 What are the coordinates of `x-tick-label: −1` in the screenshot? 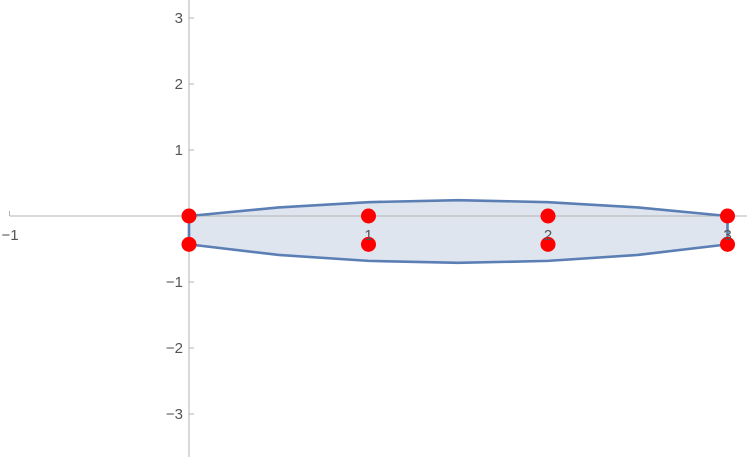 It's located at (9, 235).